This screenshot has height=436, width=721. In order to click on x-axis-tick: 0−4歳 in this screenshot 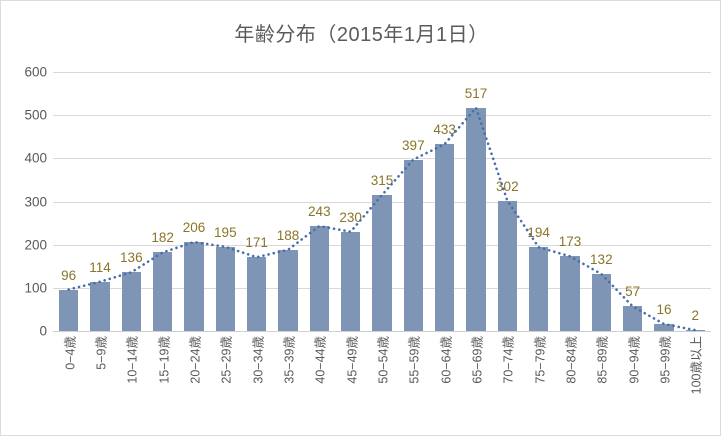, I will do `click(68, 384)`.